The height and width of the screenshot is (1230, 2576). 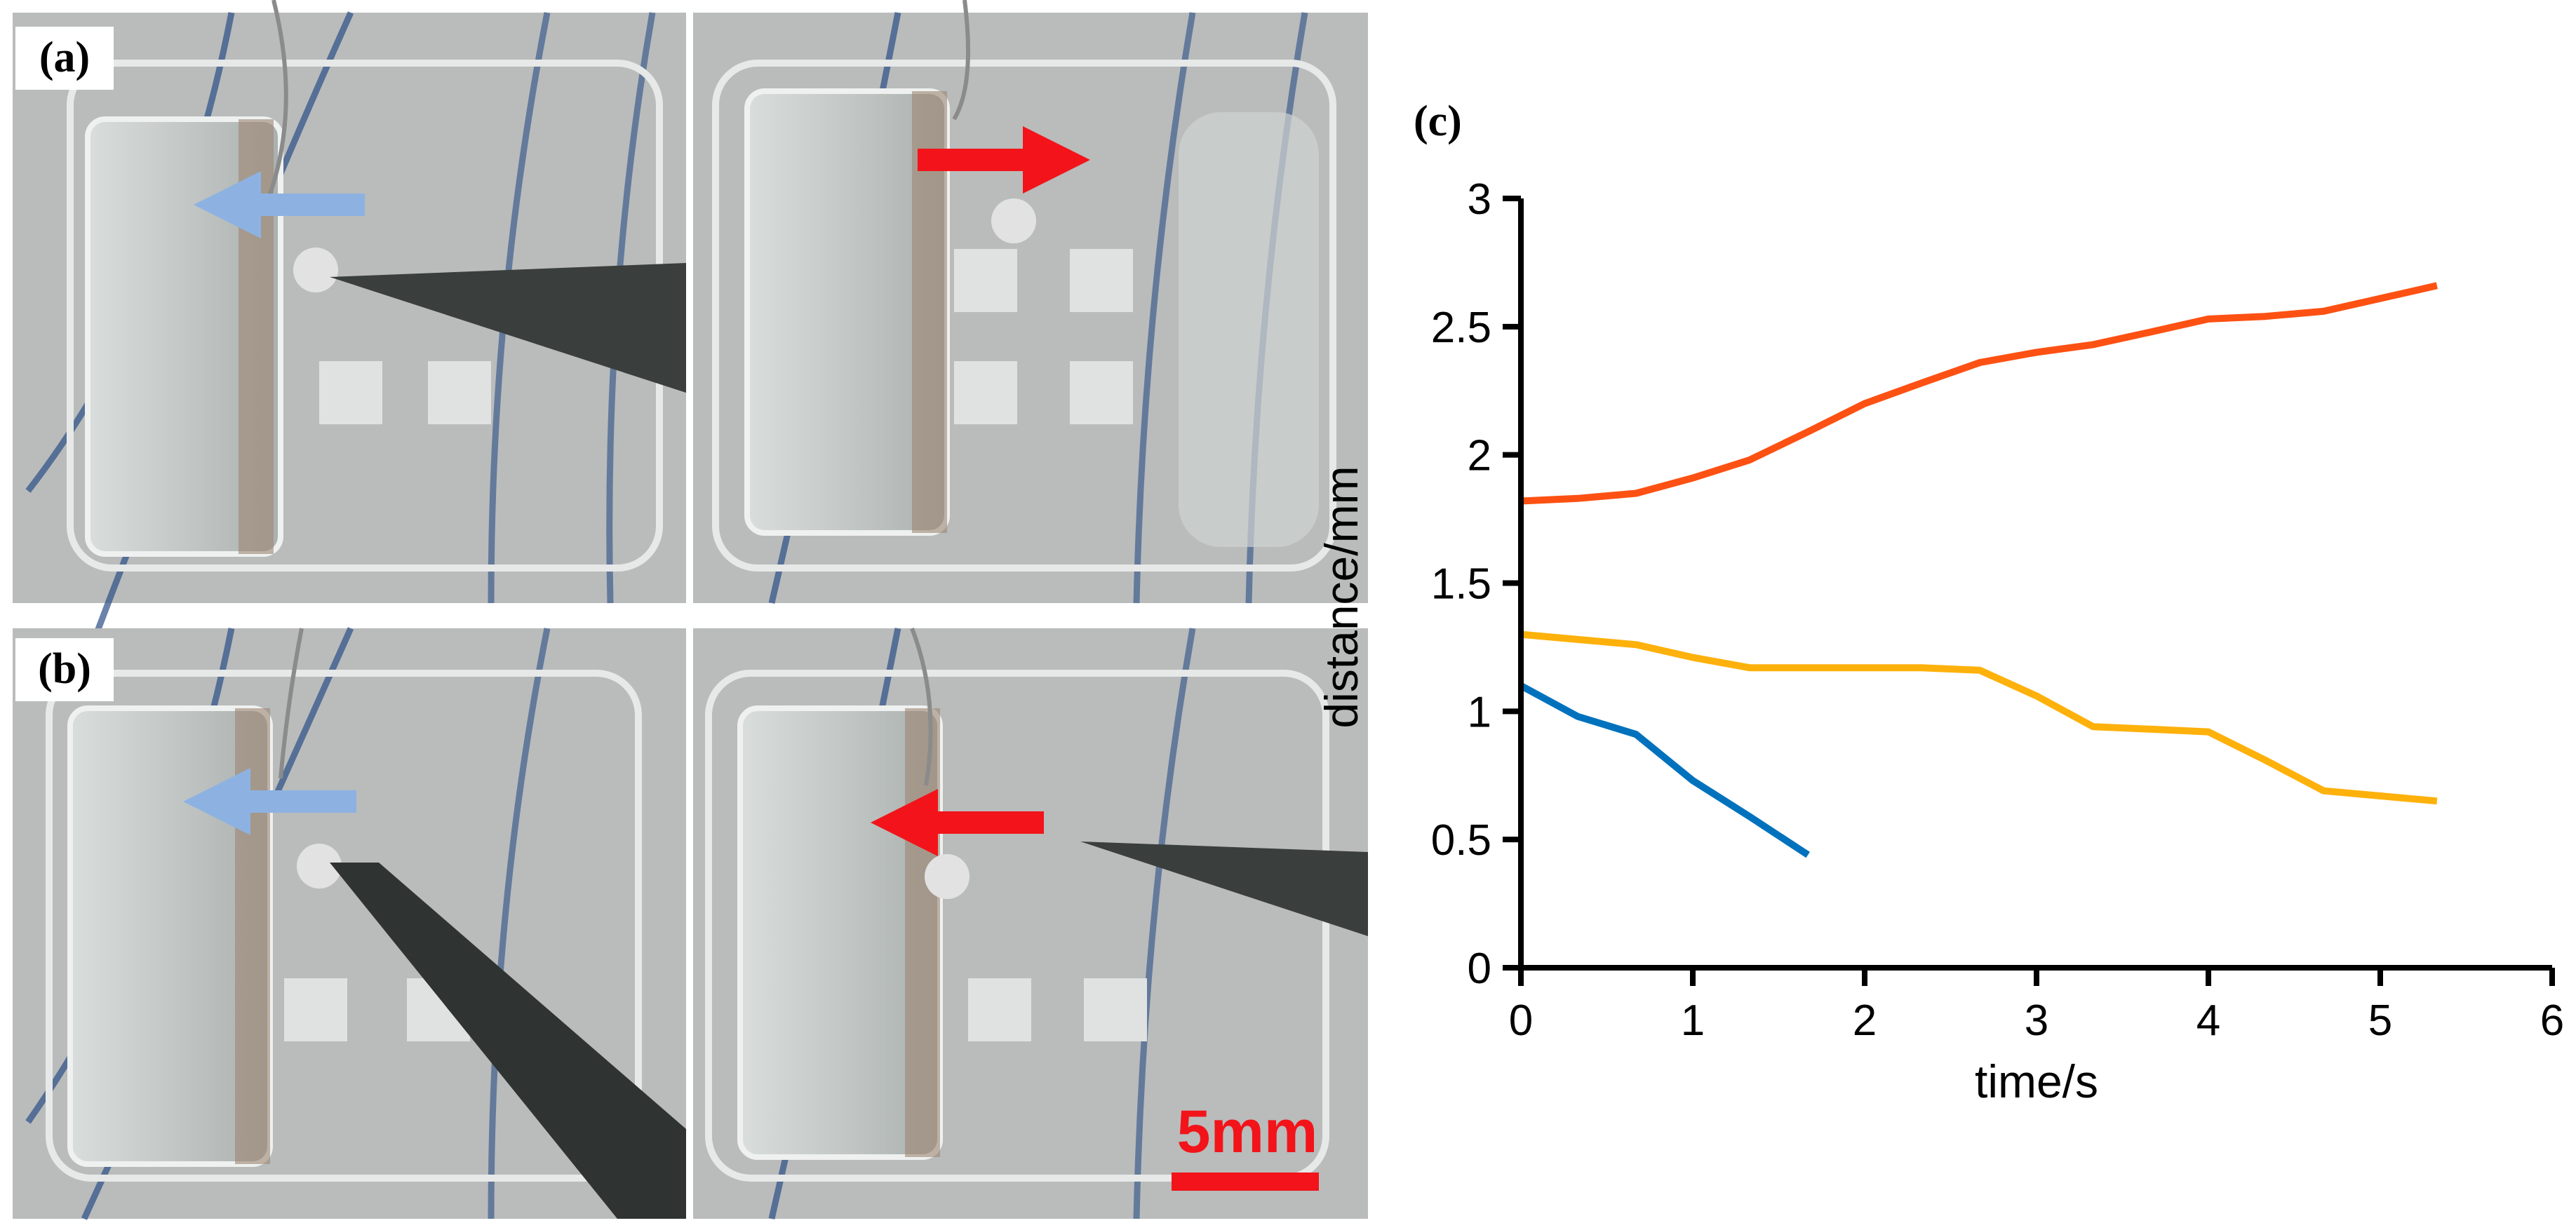 I want to click on panel-label-a-box: (a), so click(x=64, y=58).